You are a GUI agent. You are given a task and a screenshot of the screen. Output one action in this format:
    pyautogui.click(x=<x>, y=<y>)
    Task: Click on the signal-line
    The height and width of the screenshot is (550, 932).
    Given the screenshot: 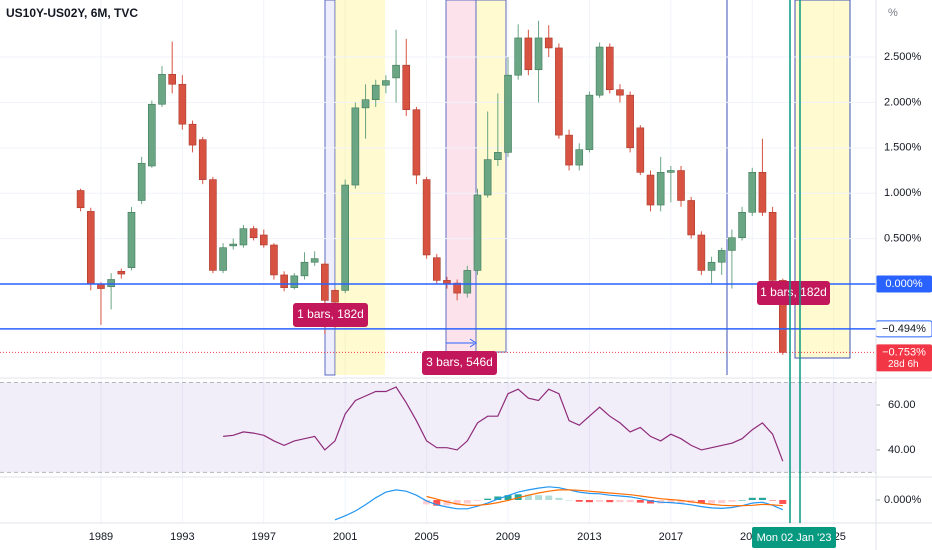 What is the action you would take?
    pyautogui.click(x=604, y=498)
    